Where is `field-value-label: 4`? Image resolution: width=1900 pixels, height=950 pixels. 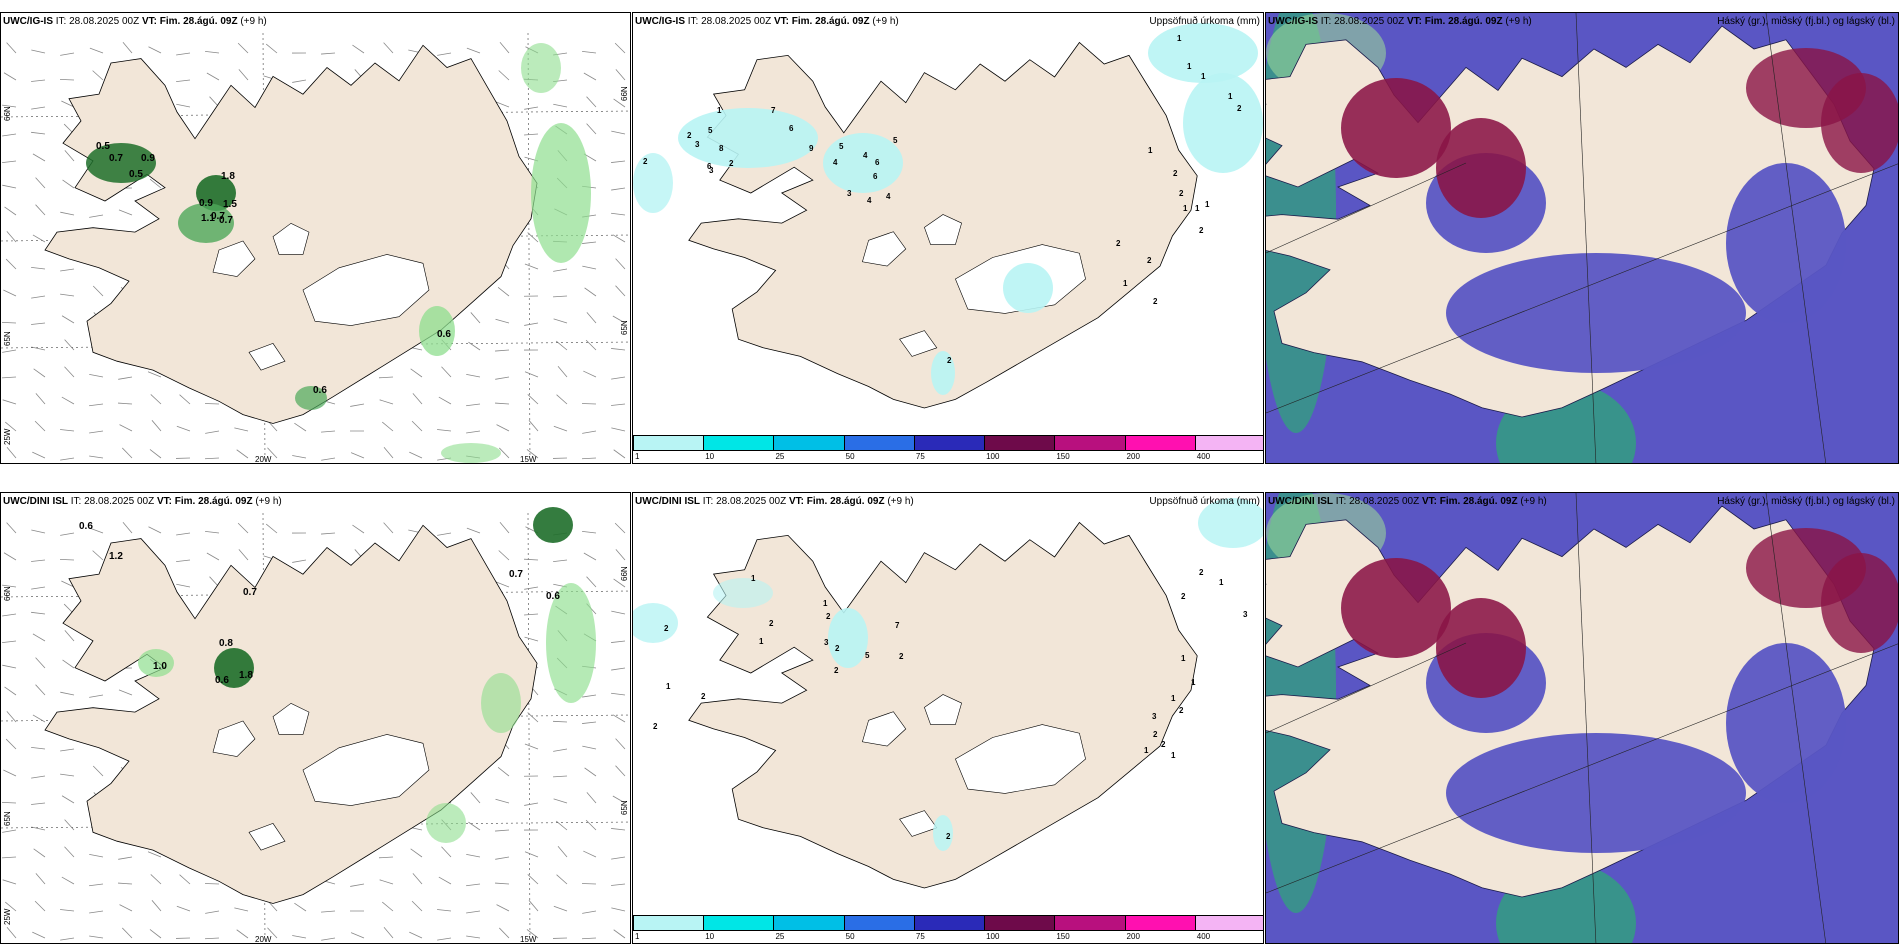 field-value-label: 4 is located at coordinates (835, 162).